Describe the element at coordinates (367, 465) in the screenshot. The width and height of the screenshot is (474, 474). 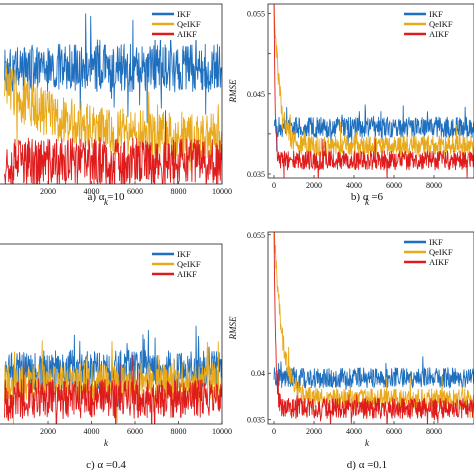
I see `panel-caption: d) α =0.1` at that location.